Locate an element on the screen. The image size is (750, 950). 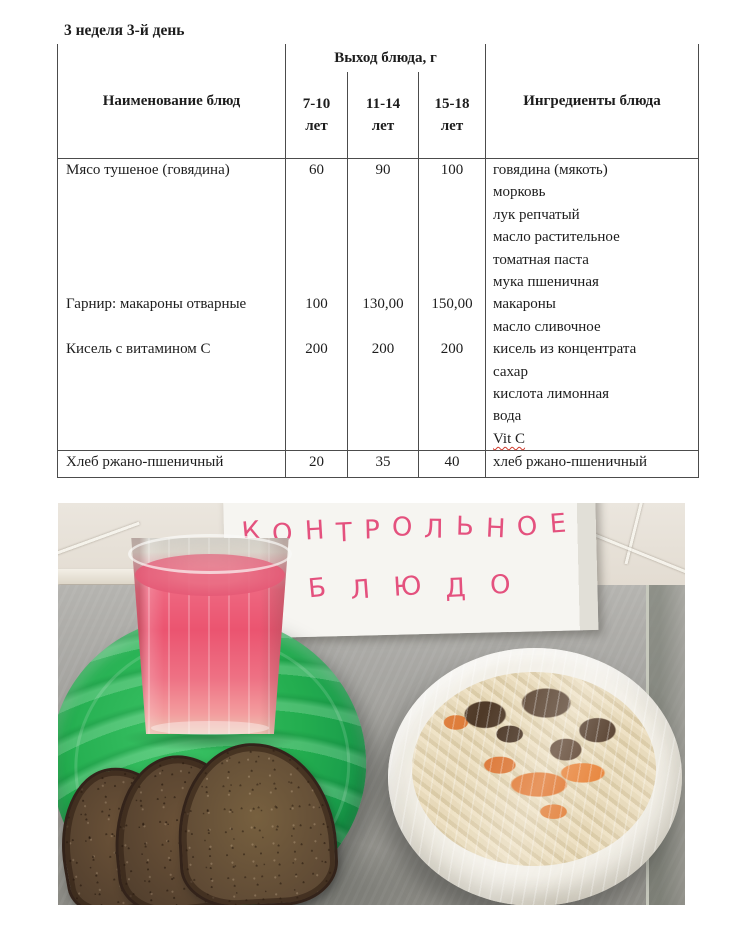
ingredient-line: Vit C is located at coordinates (509, 438).